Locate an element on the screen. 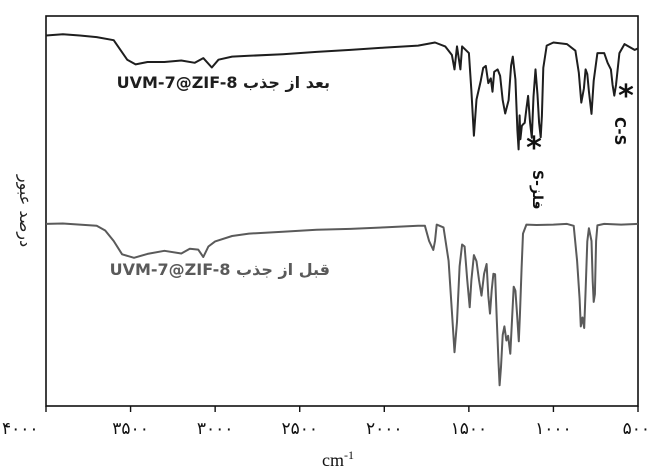  y-axis-title: درصد عبور is located at coordinates (25, 210).